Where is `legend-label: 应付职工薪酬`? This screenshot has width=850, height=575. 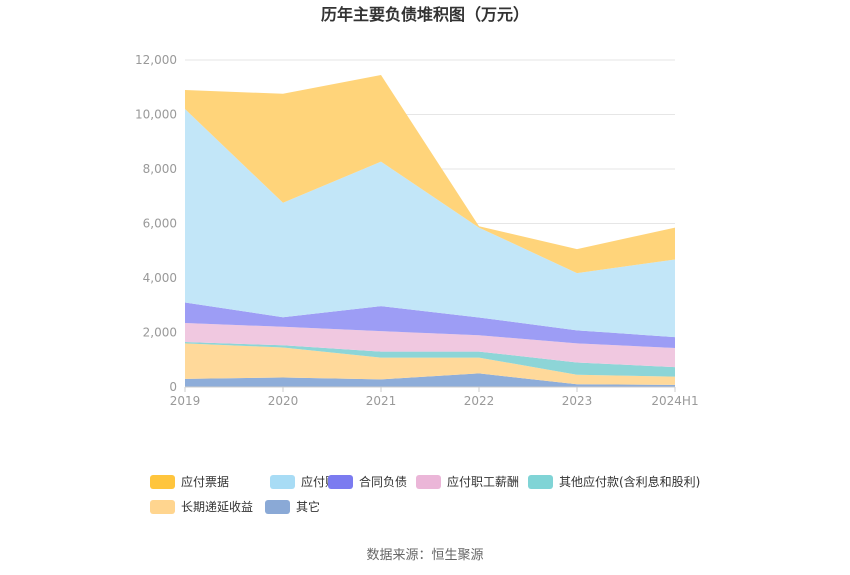
legend-label: 应付职工薪酬 is located at coordinates (483, 481).